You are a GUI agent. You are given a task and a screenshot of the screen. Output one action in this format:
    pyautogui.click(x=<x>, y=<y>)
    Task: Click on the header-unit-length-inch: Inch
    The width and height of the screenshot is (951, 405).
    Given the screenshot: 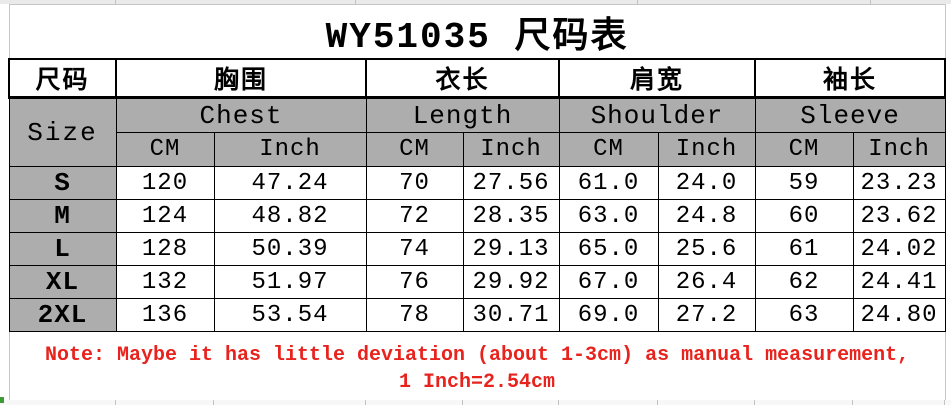 What is the action you would take?
    pyautogui.click(x=511, y=149)
    